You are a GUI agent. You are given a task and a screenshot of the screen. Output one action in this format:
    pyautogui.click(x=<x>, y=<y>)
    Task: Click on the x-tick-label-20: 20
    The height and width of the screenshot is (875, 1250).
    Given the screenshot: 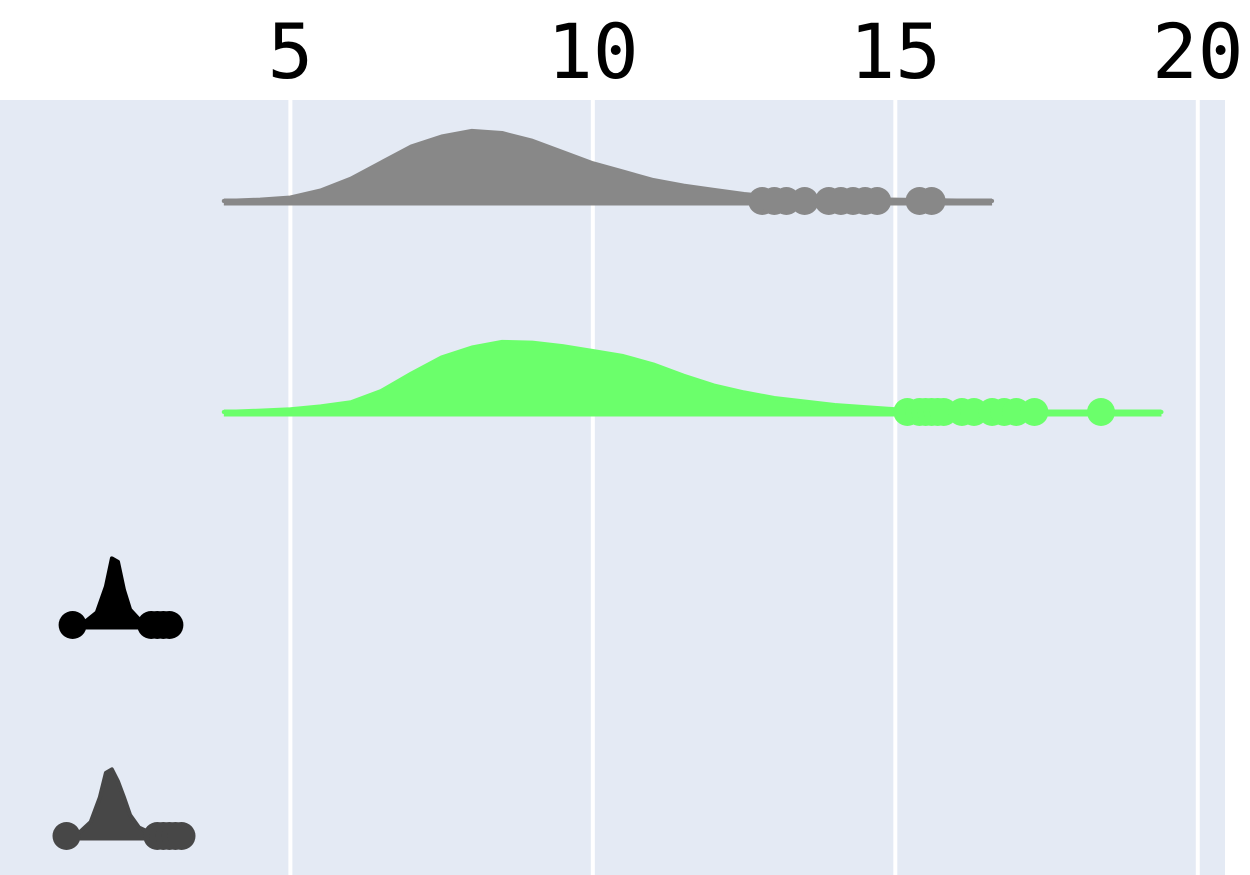 What is the action you would take?
    pyautogui.click(x=1198, y=51)
    